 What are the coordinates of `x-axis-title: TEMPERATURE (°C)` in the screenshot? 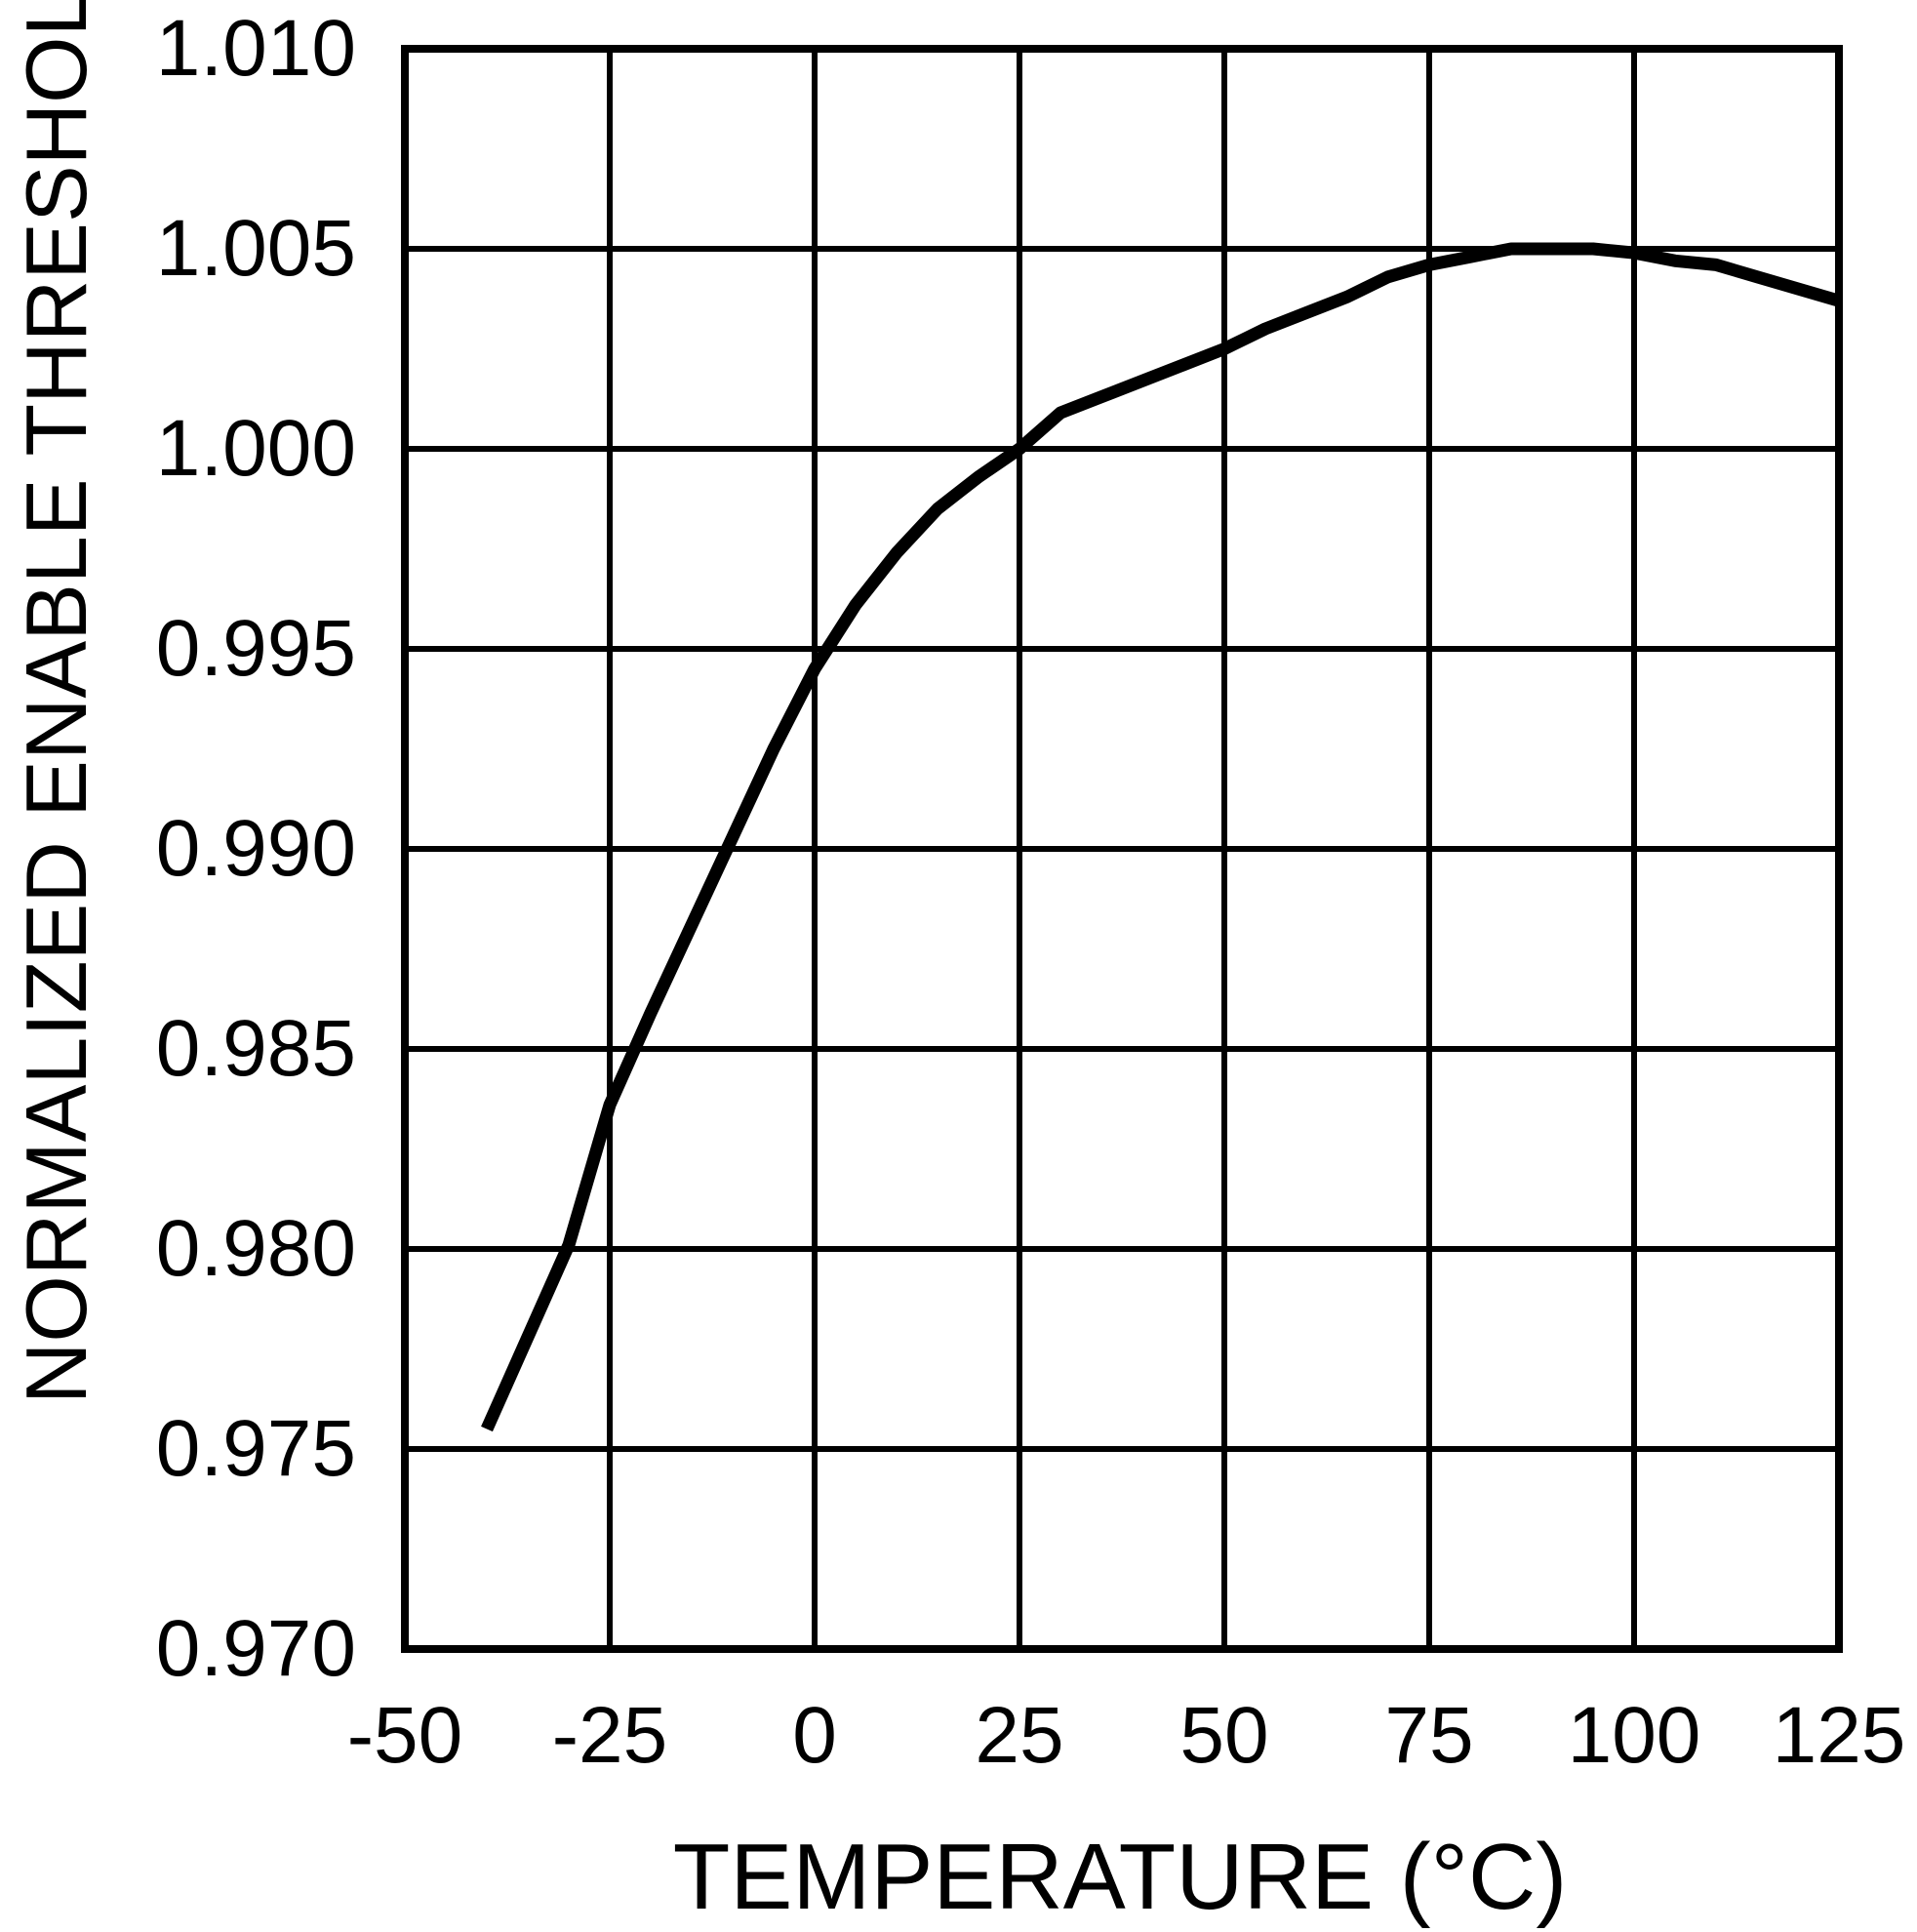 It's located at (1120, 1877).